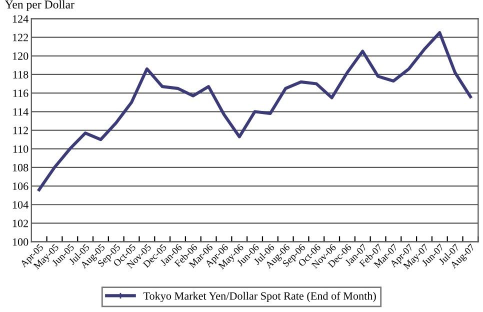 This screenshot has height=312, width=483. What do you see at coordinates (20, 94) in the screenshot?
I see `y-tick-label: 116` at bounding box center [20, 94].